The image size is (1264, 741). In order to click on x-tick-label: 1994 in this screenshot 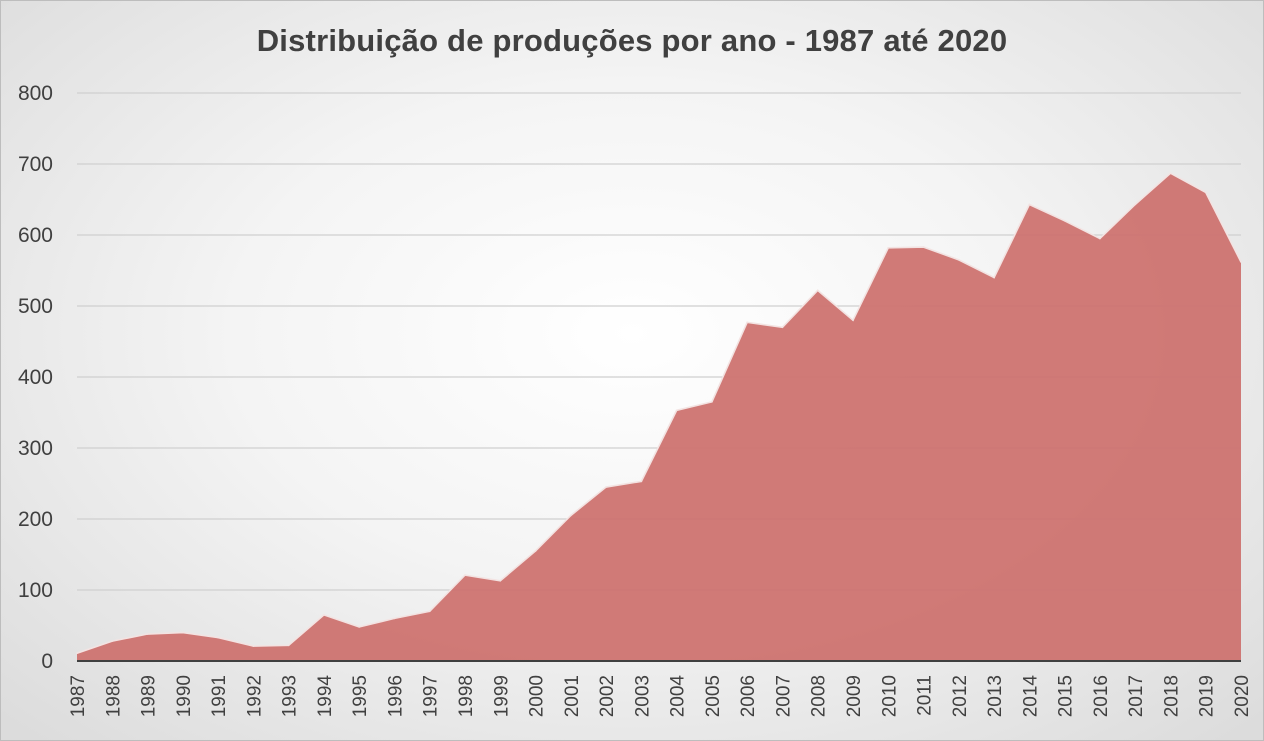, I will do `click(325, 696)`.